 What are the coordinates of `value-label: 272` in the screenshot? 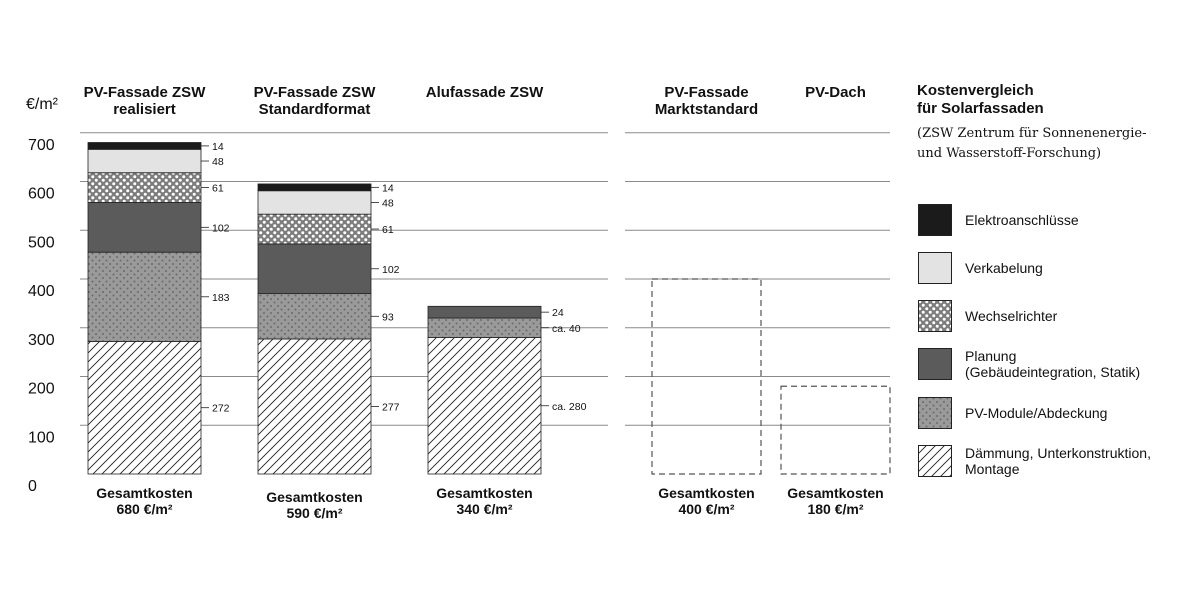 It's located at (221, 409).